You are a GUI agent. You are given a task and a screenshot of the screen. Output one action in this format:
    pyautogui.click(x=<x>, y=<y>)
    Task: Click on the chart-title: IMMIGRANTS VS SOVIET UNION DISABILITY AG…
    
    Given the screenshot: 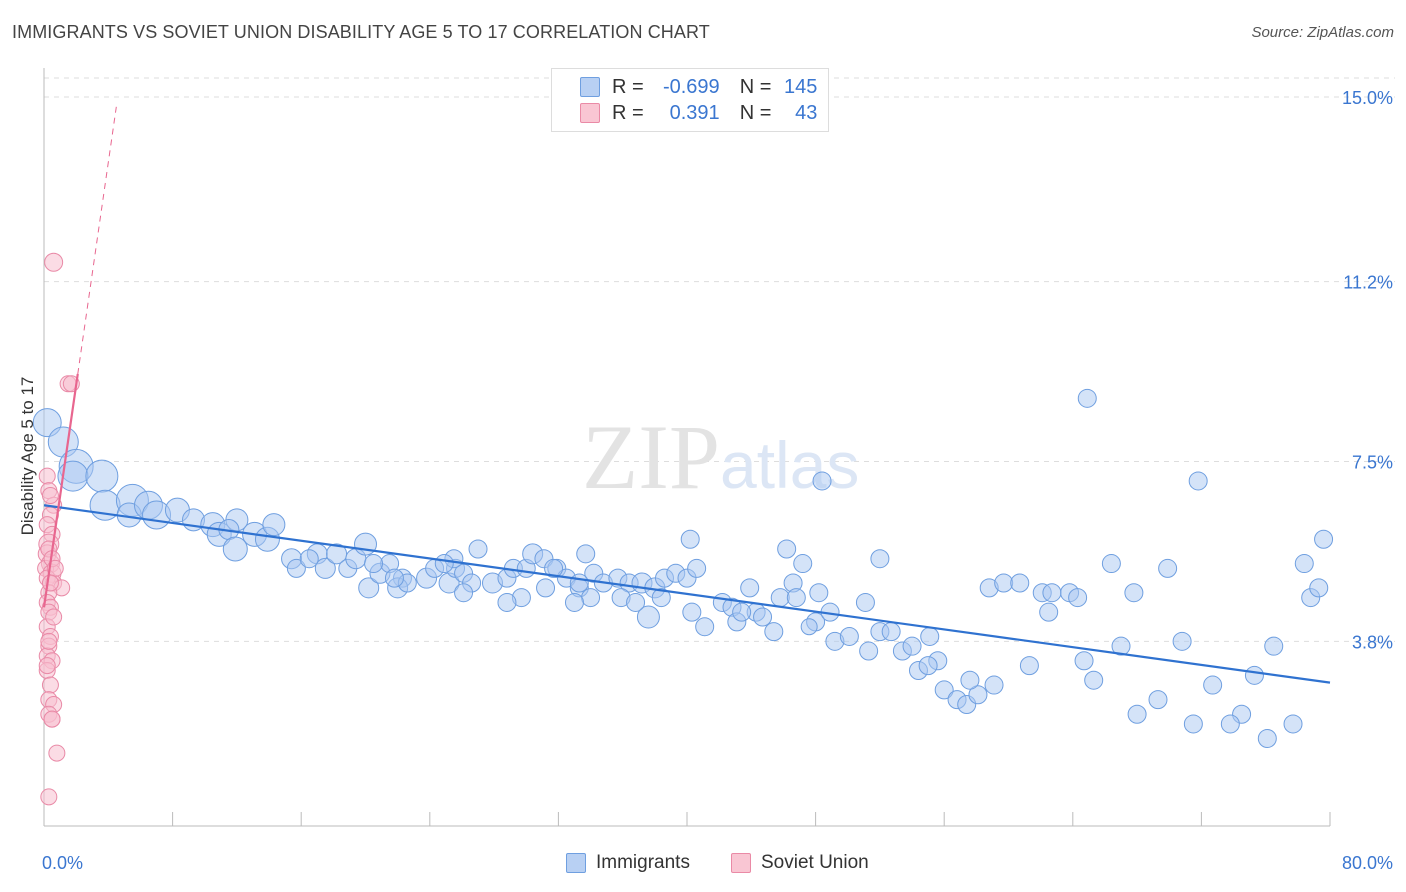 What is the action you would take?
    pyautogui.click(x=361, y=32)
    